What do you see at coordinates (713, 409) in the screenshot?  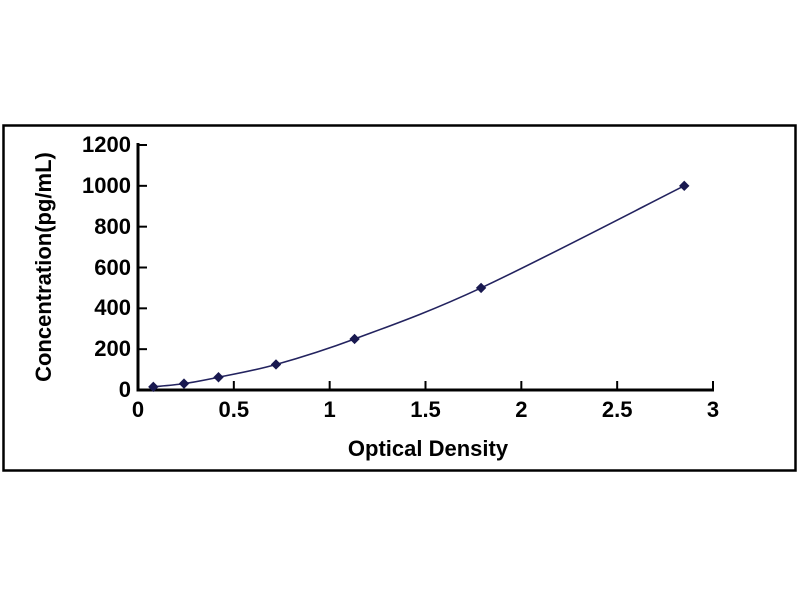 I see `x-tick-label: 3` at bounding box center [713, 409].